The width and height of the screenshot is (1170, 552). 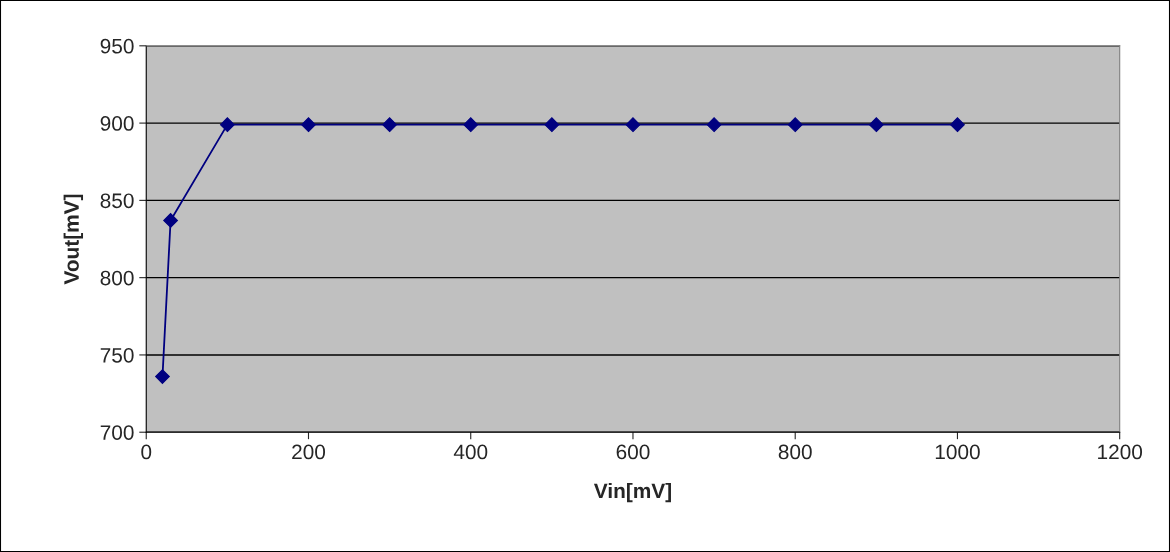 I want to click on y-tick-label: 850, so click(x=117, y=201).